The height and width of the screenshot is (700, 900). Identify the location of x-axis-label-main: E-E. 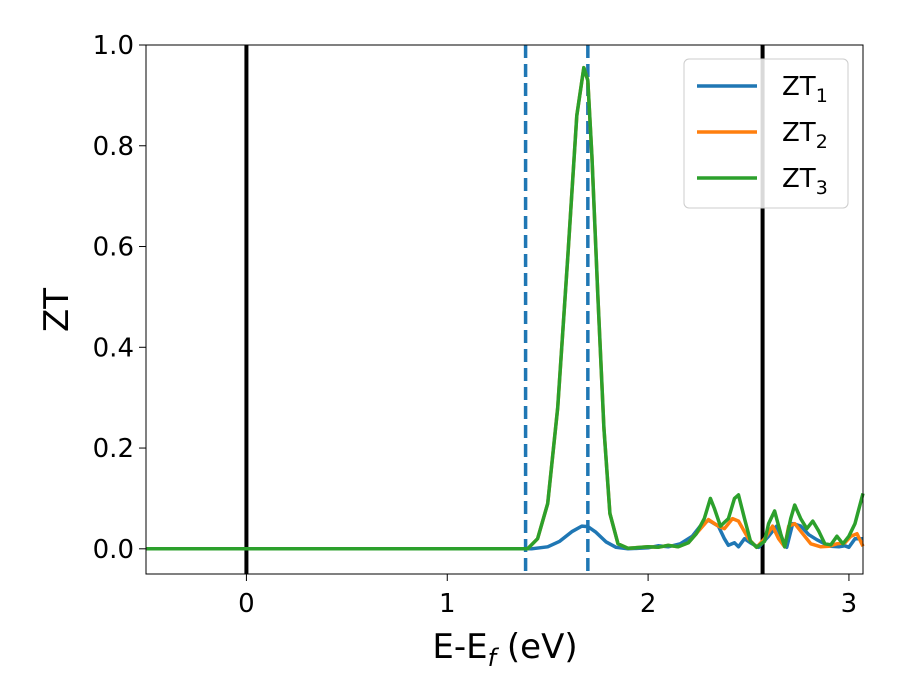
(459, 647).